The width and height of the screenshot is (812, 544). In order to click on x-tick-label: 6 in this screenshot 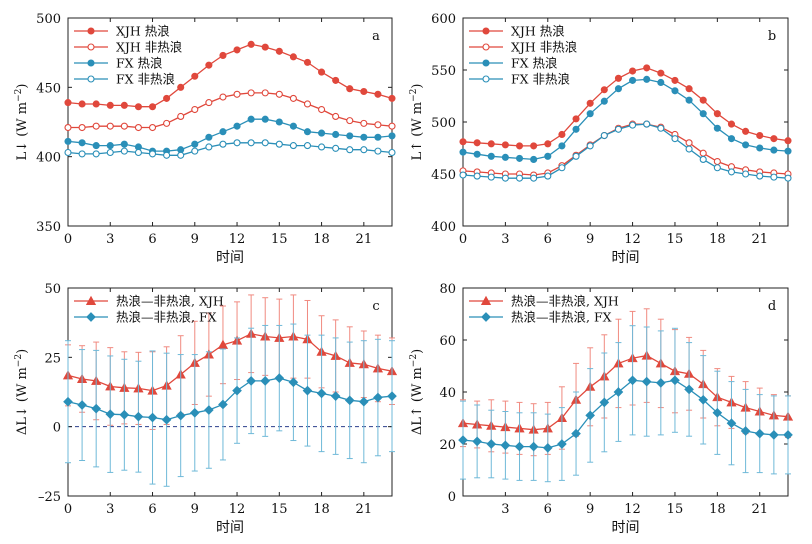, I will do `click(548, 239)`.